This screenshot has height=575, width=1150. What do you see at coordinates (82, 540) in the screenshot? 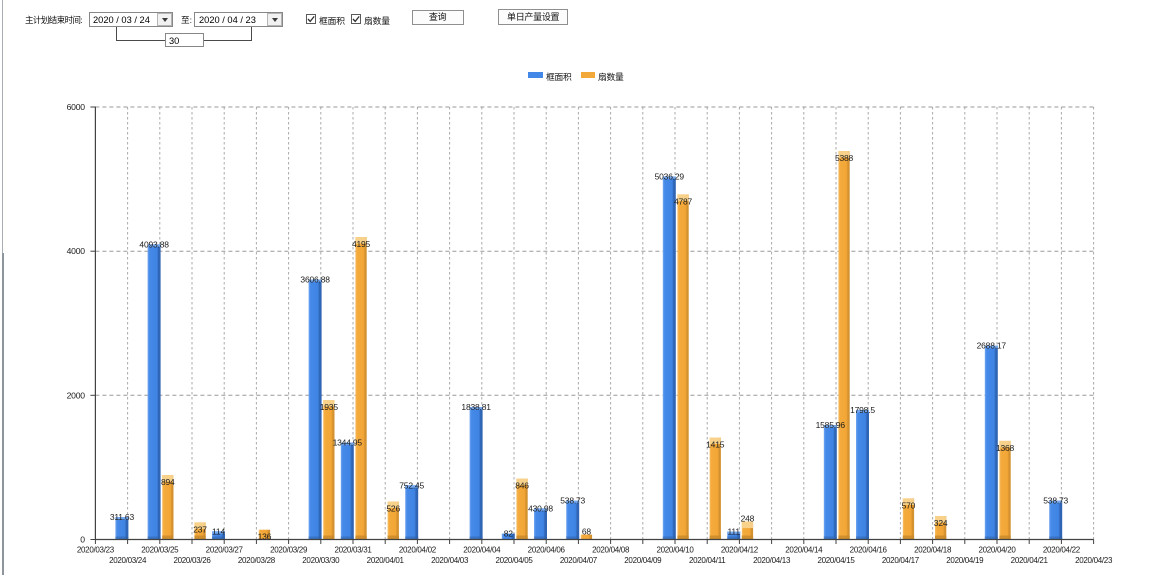
I see `svg-text: 0` at bounding box center [82, 540].